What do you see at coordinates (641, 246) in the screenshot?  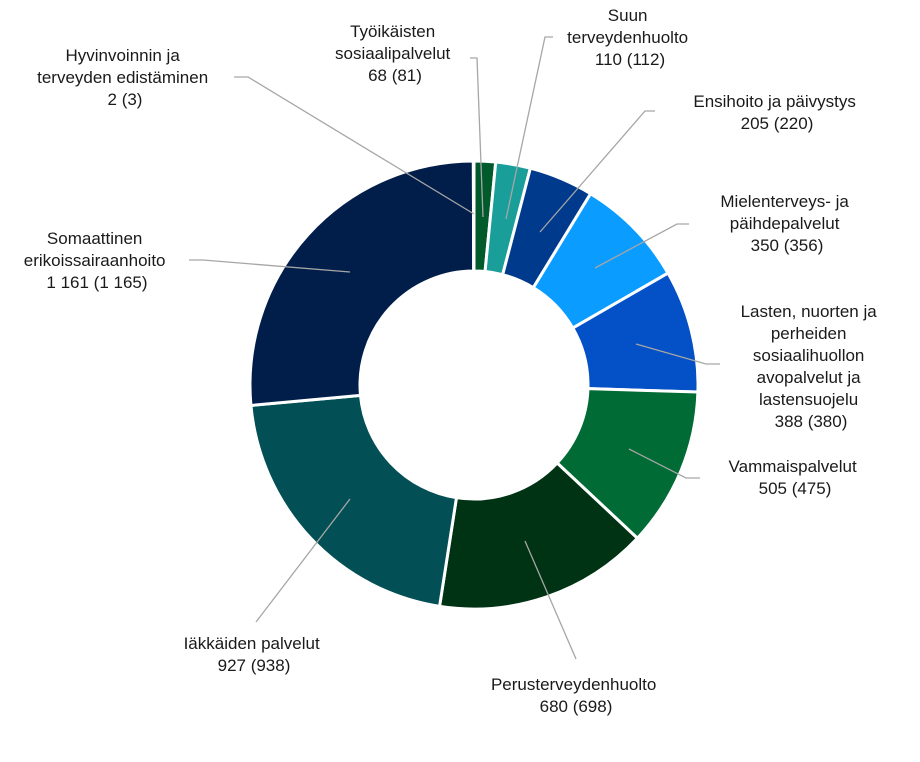 I see `leader-line-mielenterveys-ja-paihdepalvelut` at bounding box center [641, 246].